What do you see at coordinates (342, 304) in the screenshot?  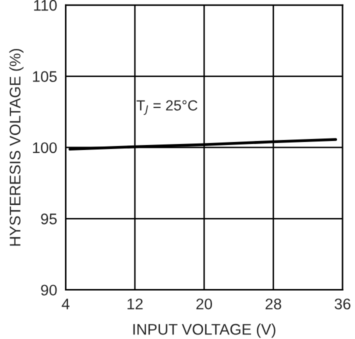 I see `x-tick-label: 36` at bounding box center [342, 304].